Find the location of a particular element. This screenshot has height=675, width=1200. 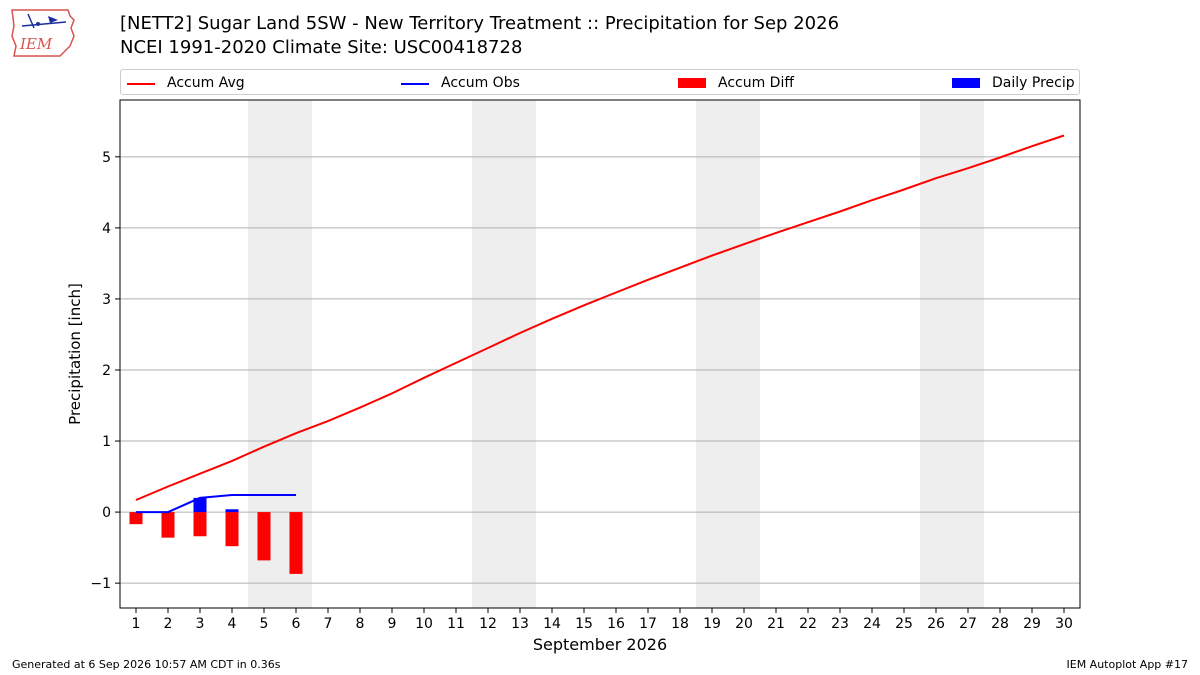

x-tick-label: 2 is located at coordinates (168, 624).